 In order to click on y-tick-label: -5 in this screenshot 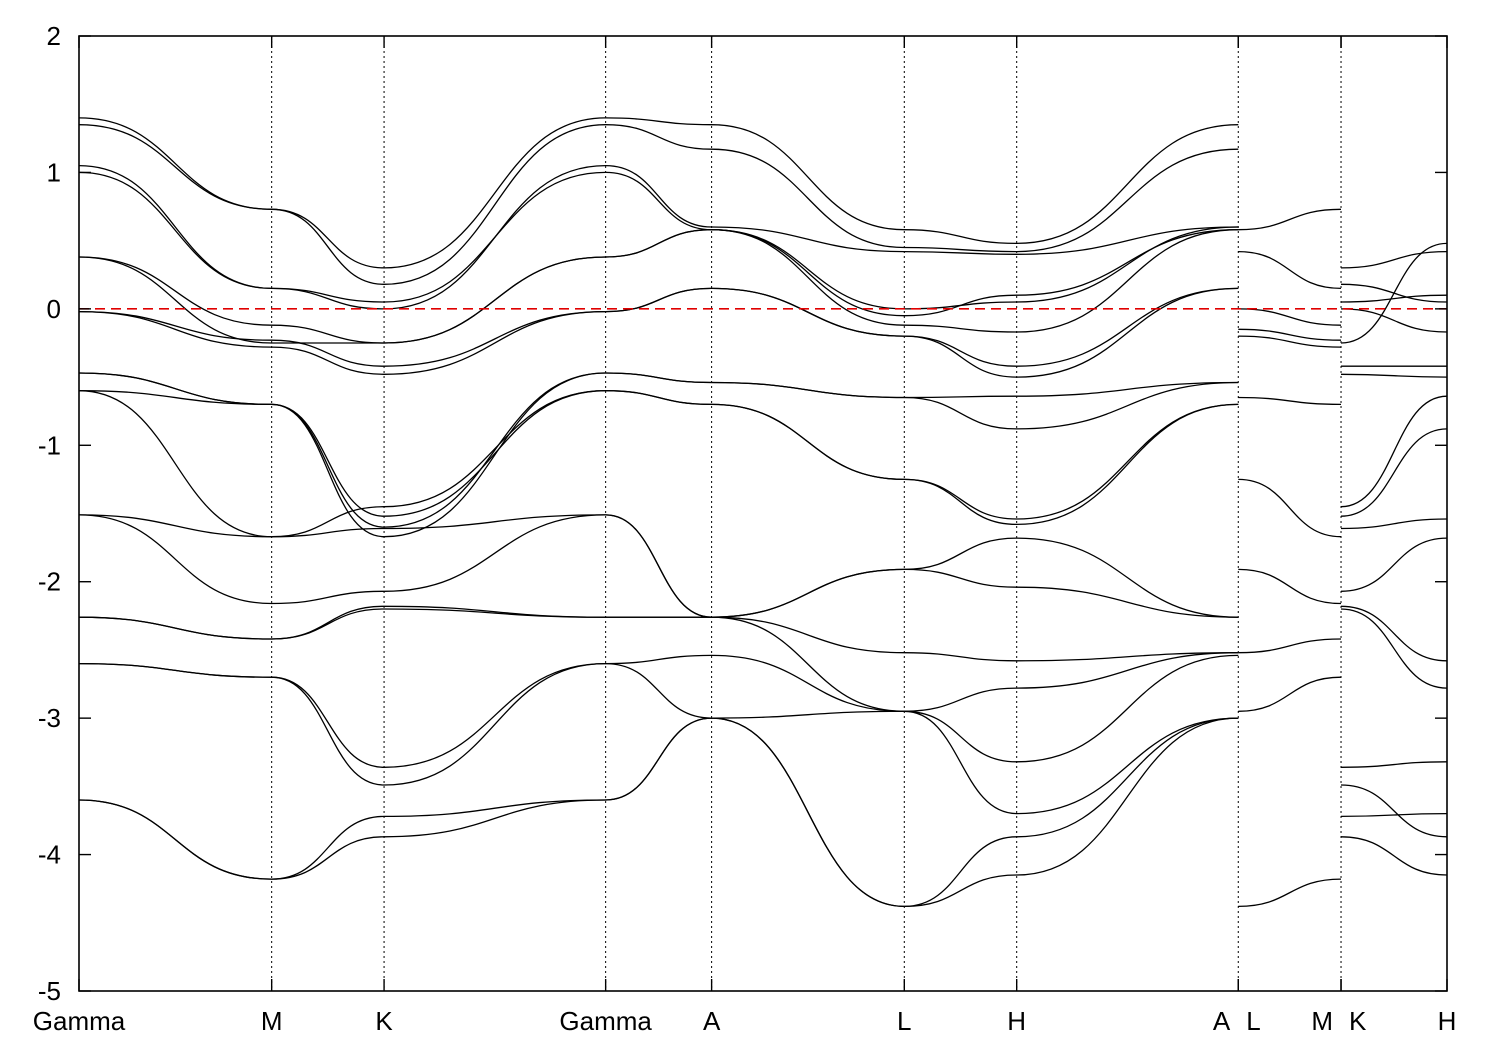, I will do `click(49, 991)`.